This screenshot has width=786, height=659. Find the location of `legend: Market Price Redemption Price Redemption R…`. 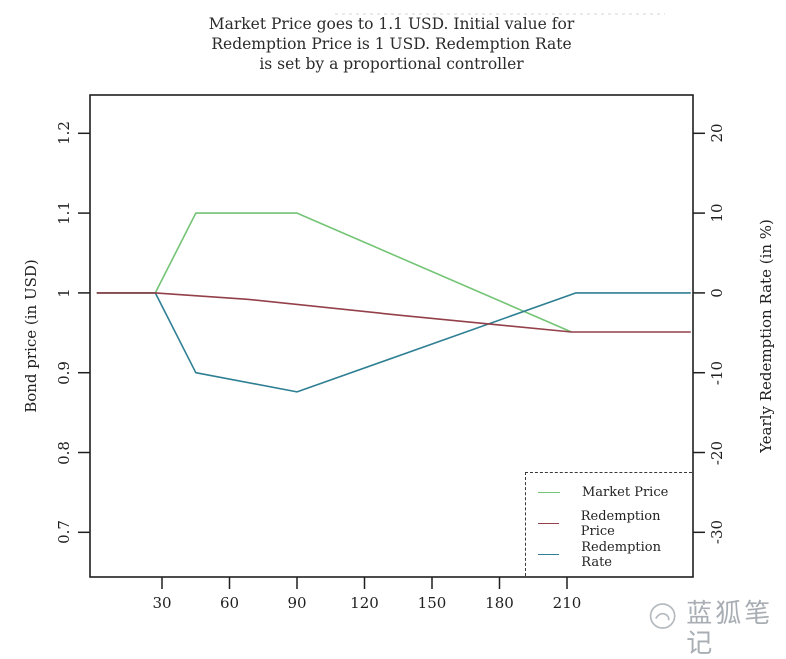

legend: Market Price Redemption Price Redemption R… is located at coordinates (608, 524).